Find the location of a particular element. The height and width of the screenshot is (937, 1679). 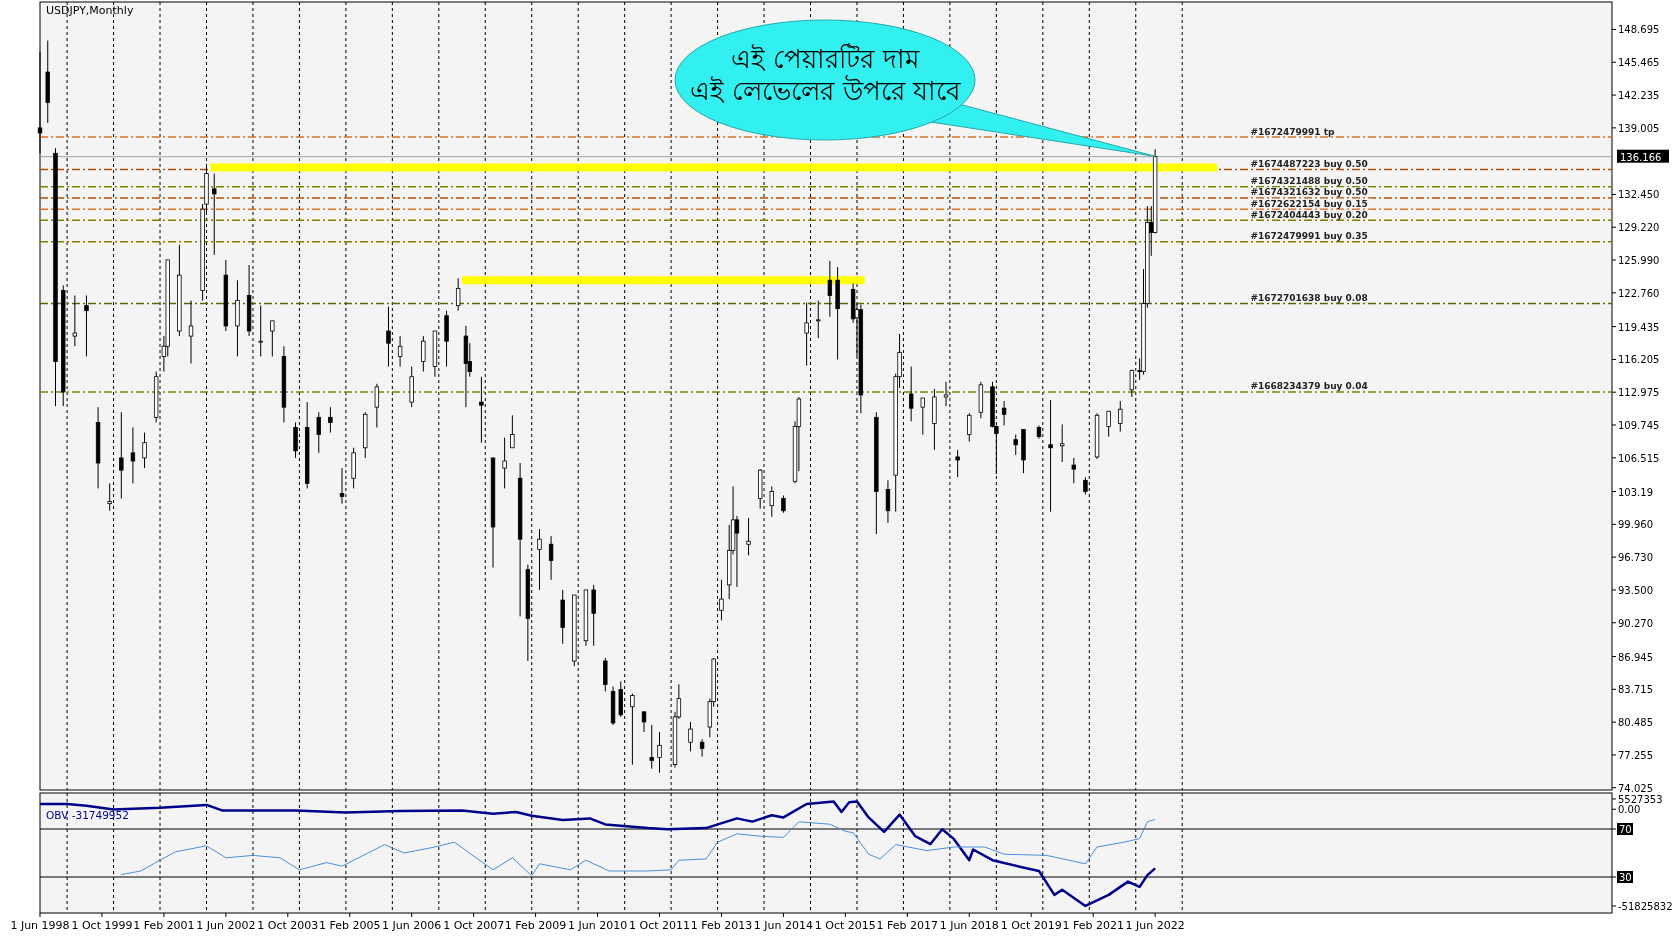

x-tick-label: 1 Feb 2017 is located at coordinates (907, 925).